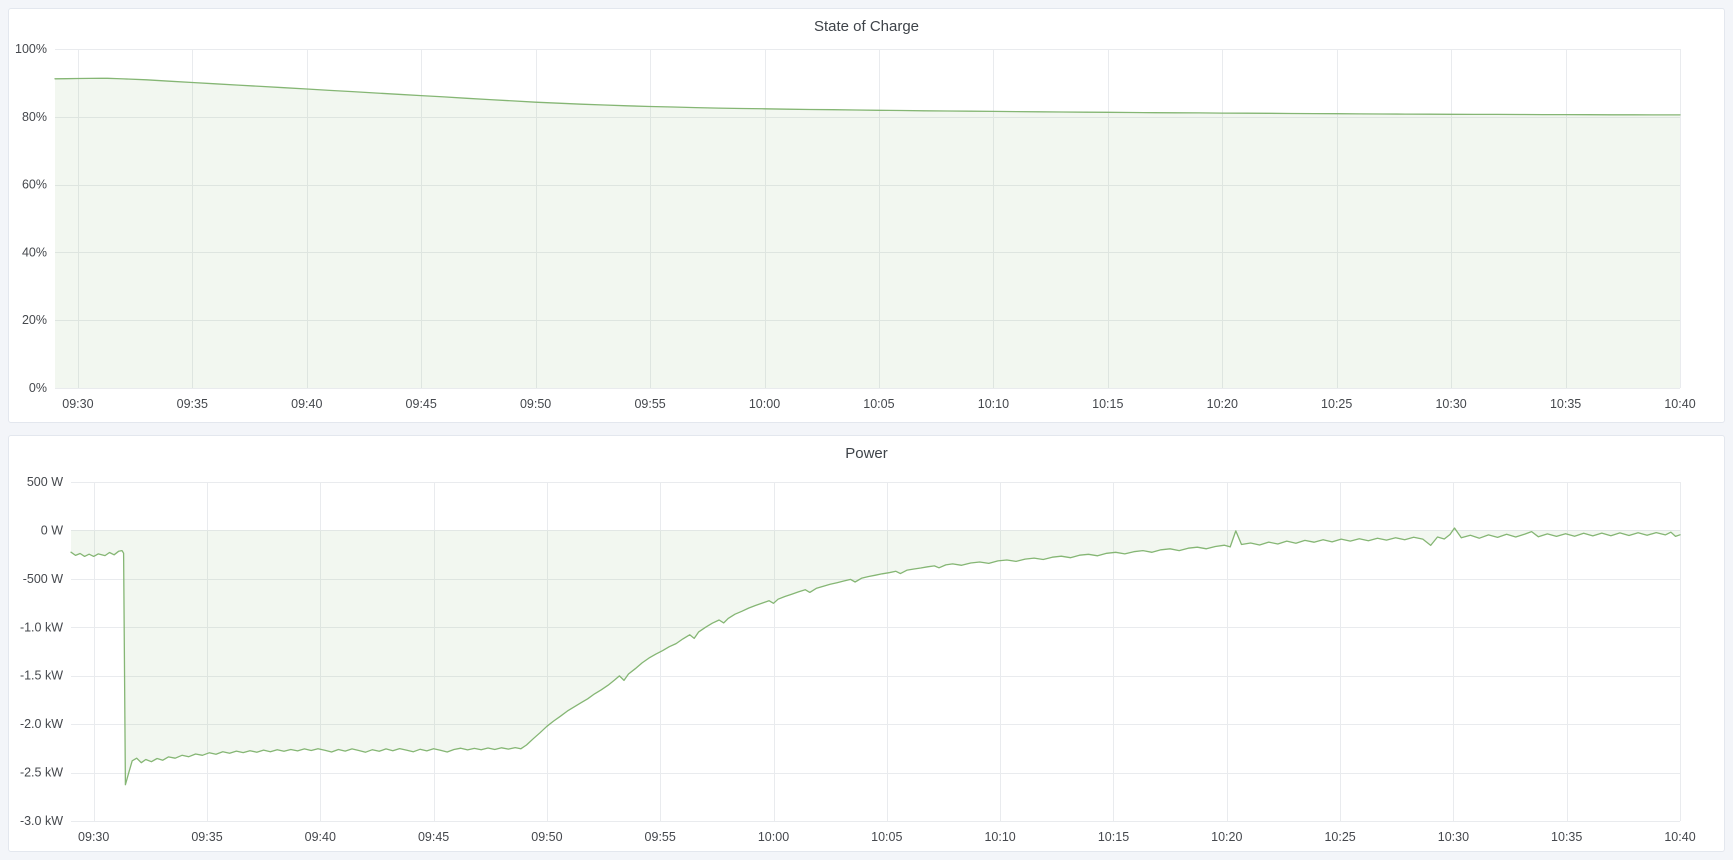 The width and height of the screenshot is (1733, 860). What do you see at coordinates (43, 579) in the screenshot?
I see `svg-text: -500 W` at bounding box center [43, 579].